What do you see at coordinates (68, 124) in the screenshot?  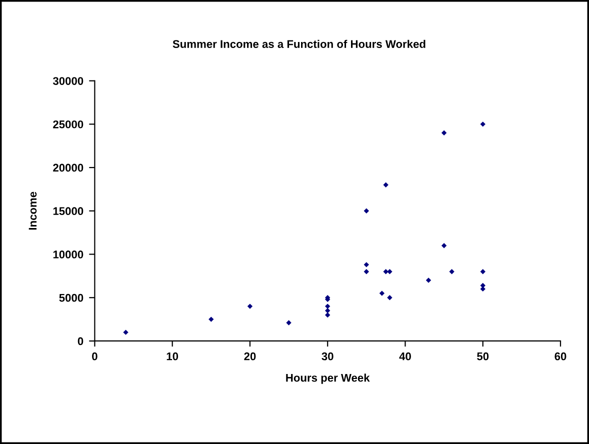 I see `y-tick-label: 25000` at bounding box center [68, 124].